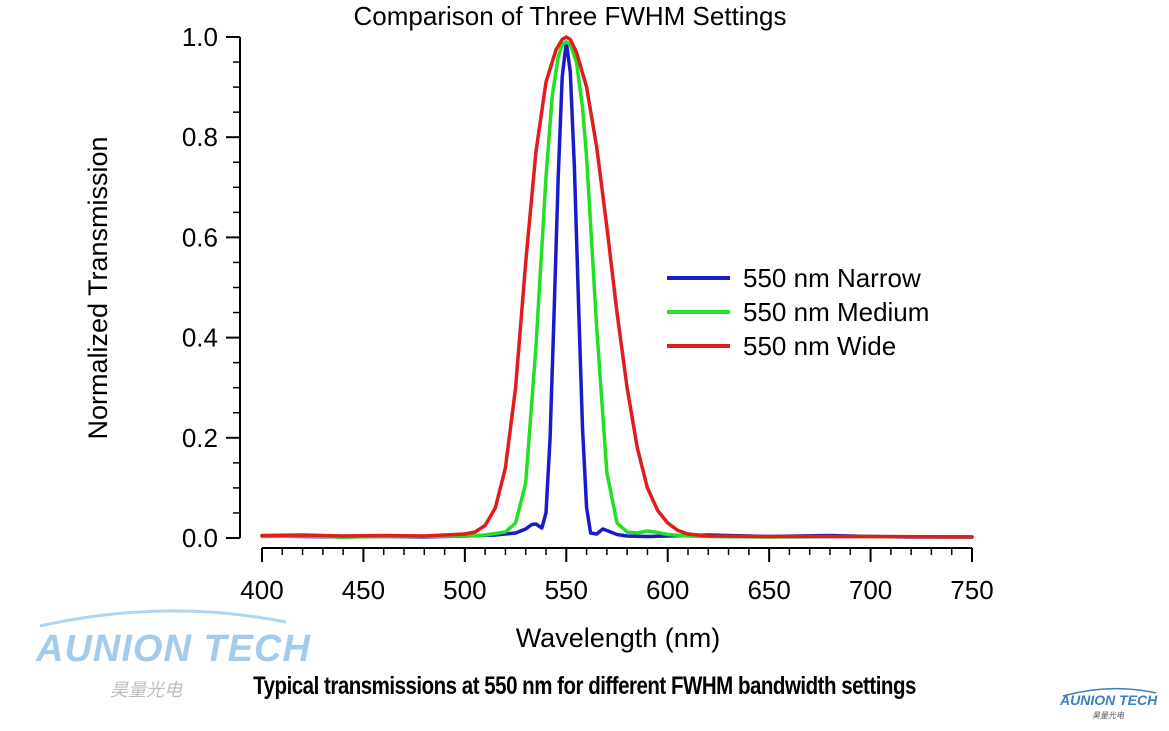  What do you see at coordinates (200, 37) in the screenshot?
I see `y-tick-label: 1.0` at bounding box center [200, 37].